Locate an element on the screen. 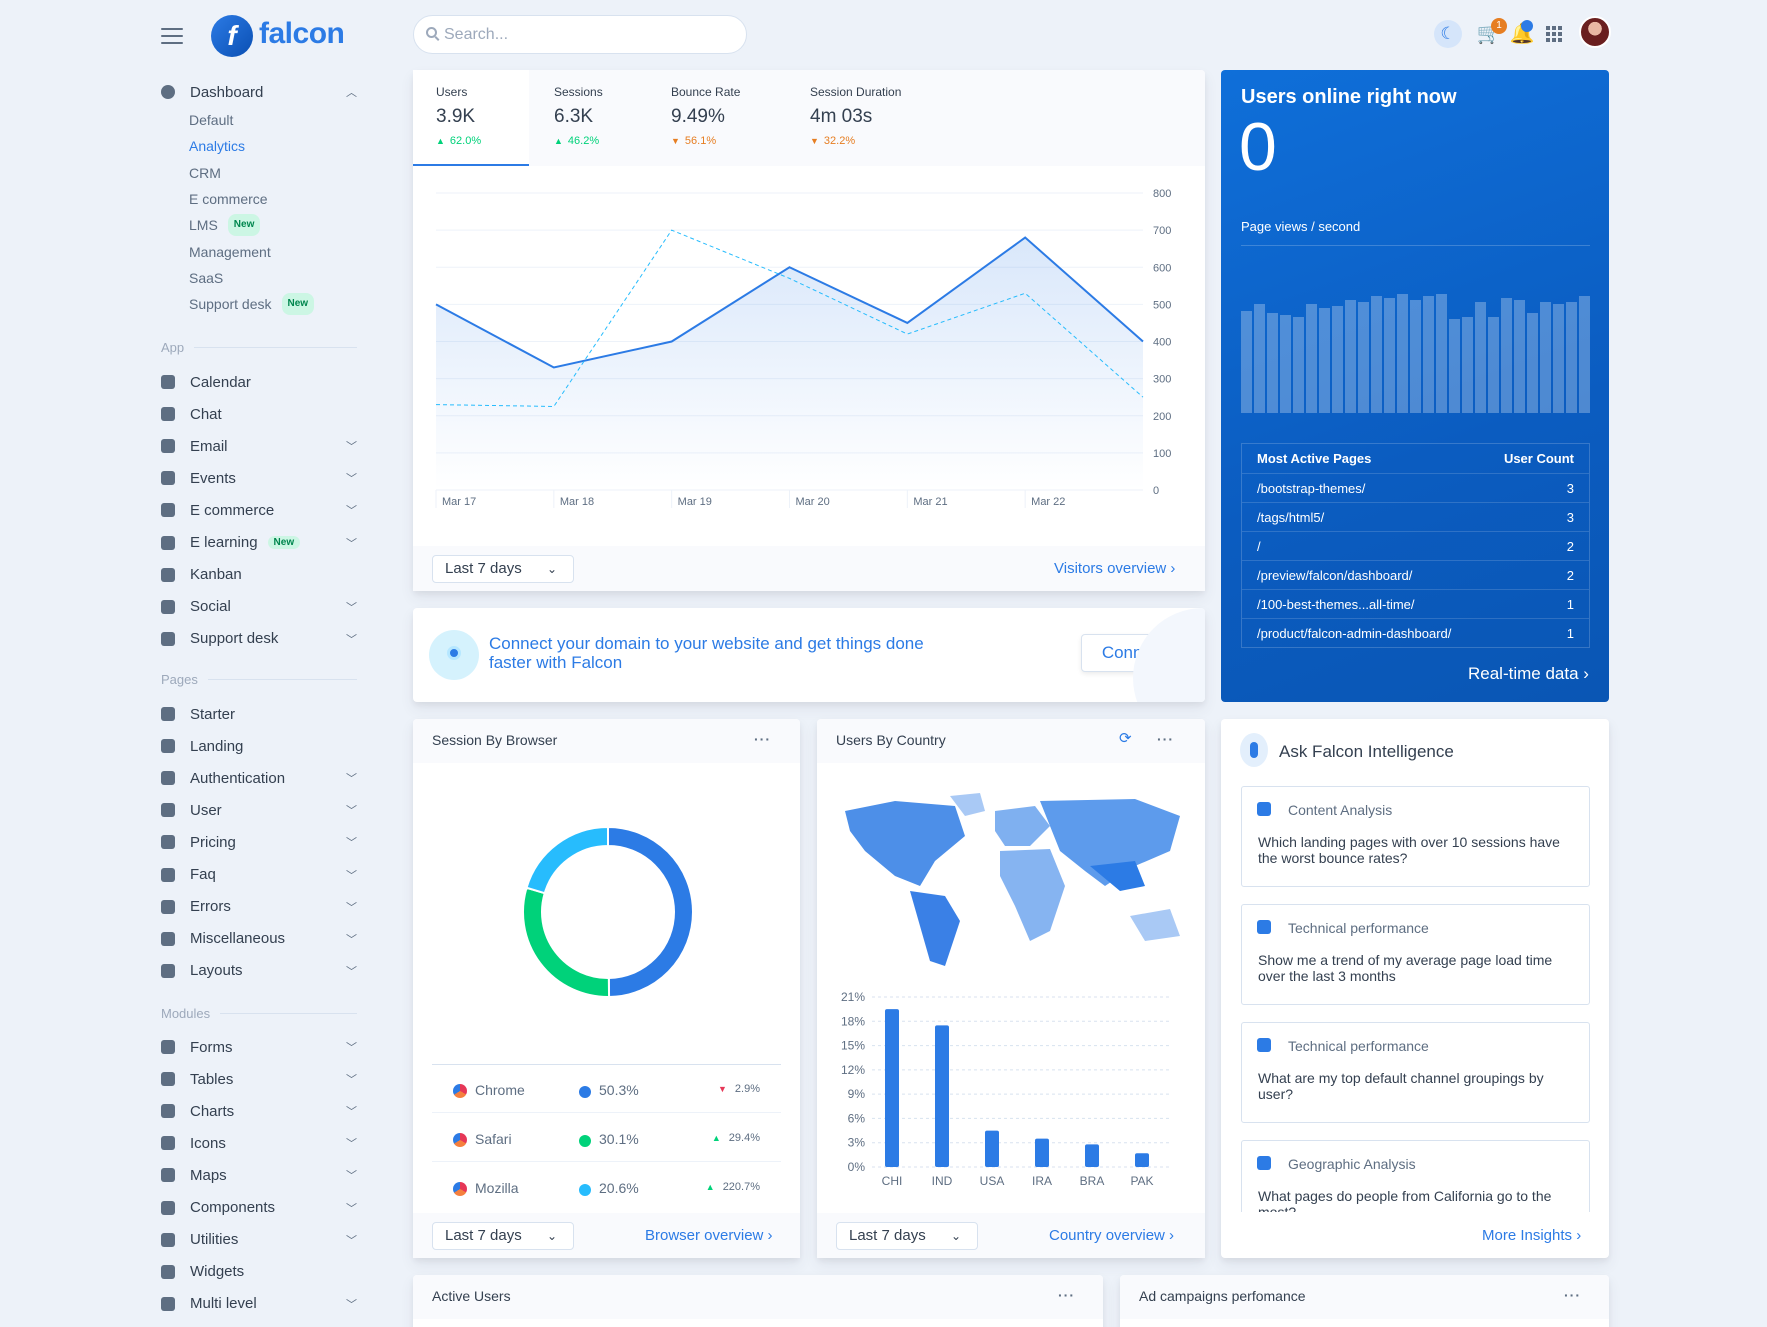 This screenshot has height=1327, width=1767. card-title: Session By Browser is located at coordinates (495, 740).